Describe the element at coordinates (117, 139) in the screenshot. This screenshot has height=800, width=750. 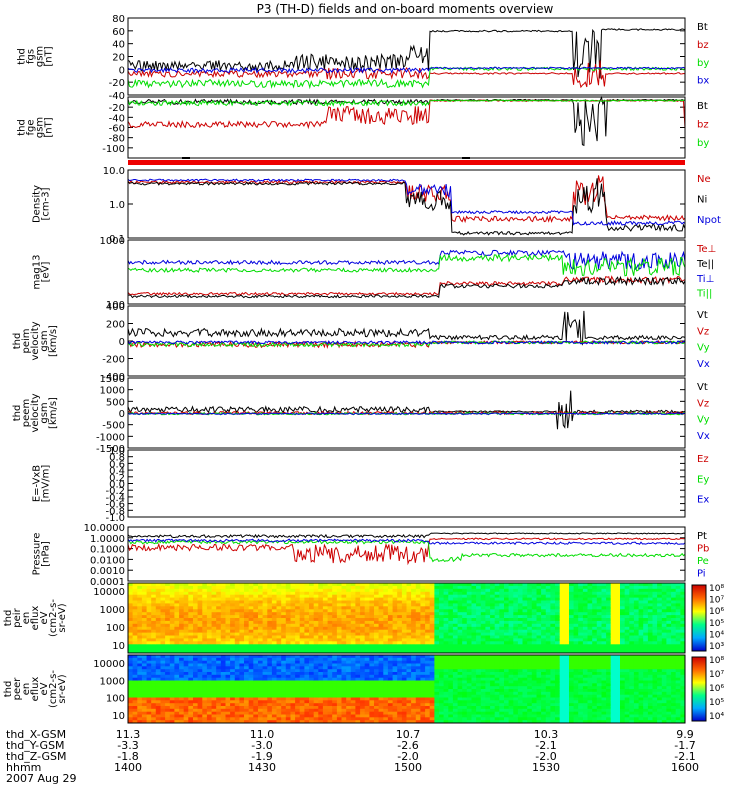
I see `fge-tick-label: -80` at that location.